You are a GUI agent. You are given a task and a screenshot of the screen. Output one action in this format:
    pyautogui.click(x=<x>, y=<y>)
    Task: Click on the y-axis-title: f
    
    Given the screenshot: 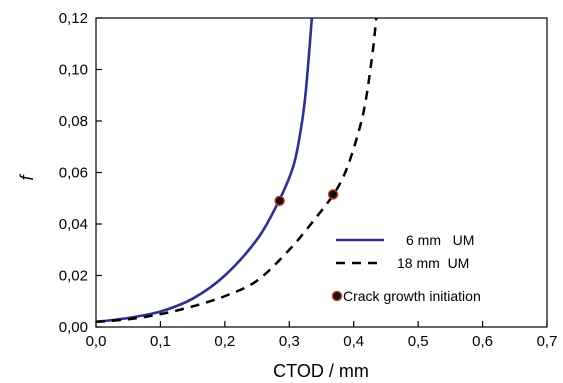 What is the action you would take?
    pyautogui.click(x=27, y=177)
    